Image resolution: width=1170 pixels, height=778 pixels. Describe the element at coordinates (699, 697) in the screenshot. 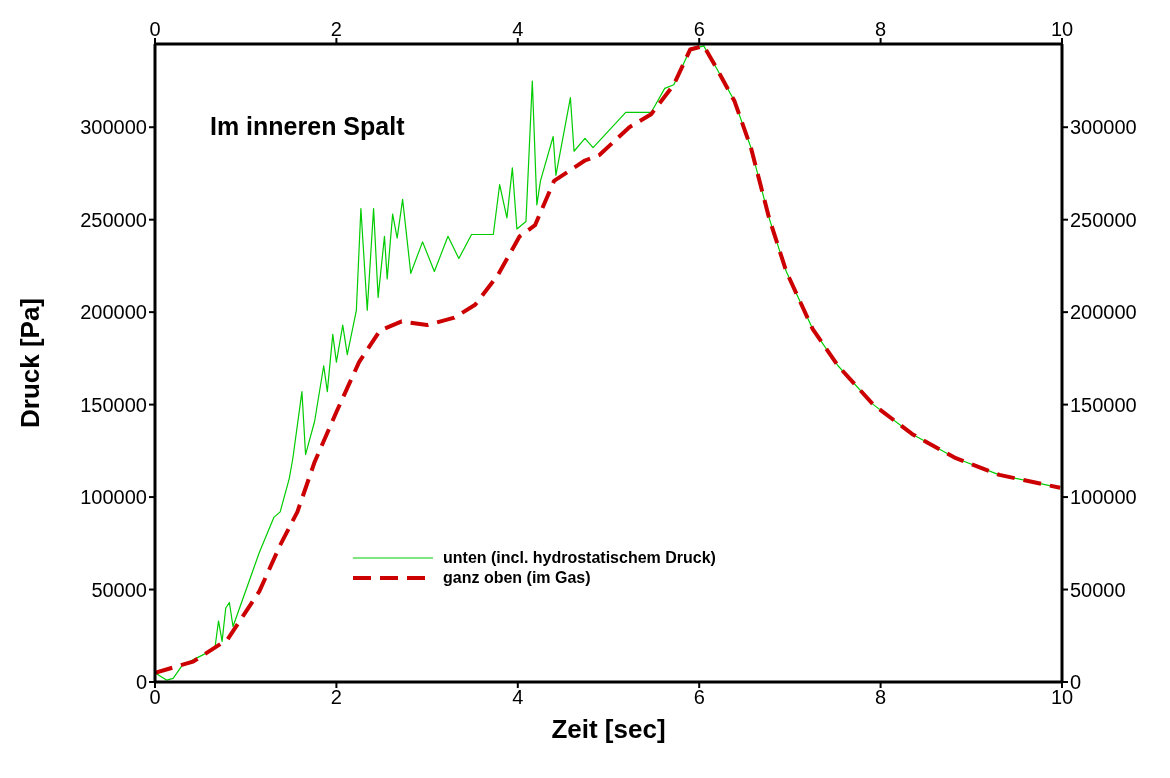

I see `x2-tick-label: 6` at that location.